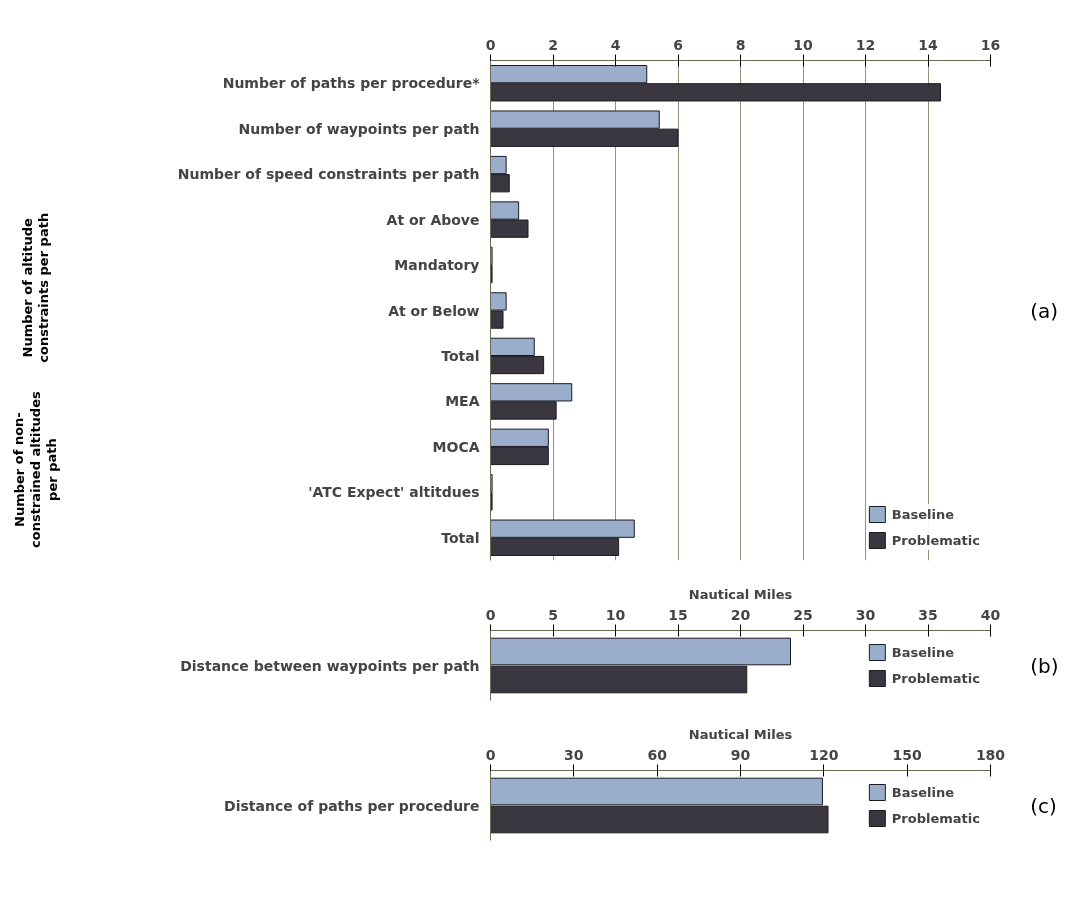 The height and width of the screenshot is (905, 1076). Describe the element at coordinates (803, 614) in the screenshot. I see `x-tick-label: 25` at that location.